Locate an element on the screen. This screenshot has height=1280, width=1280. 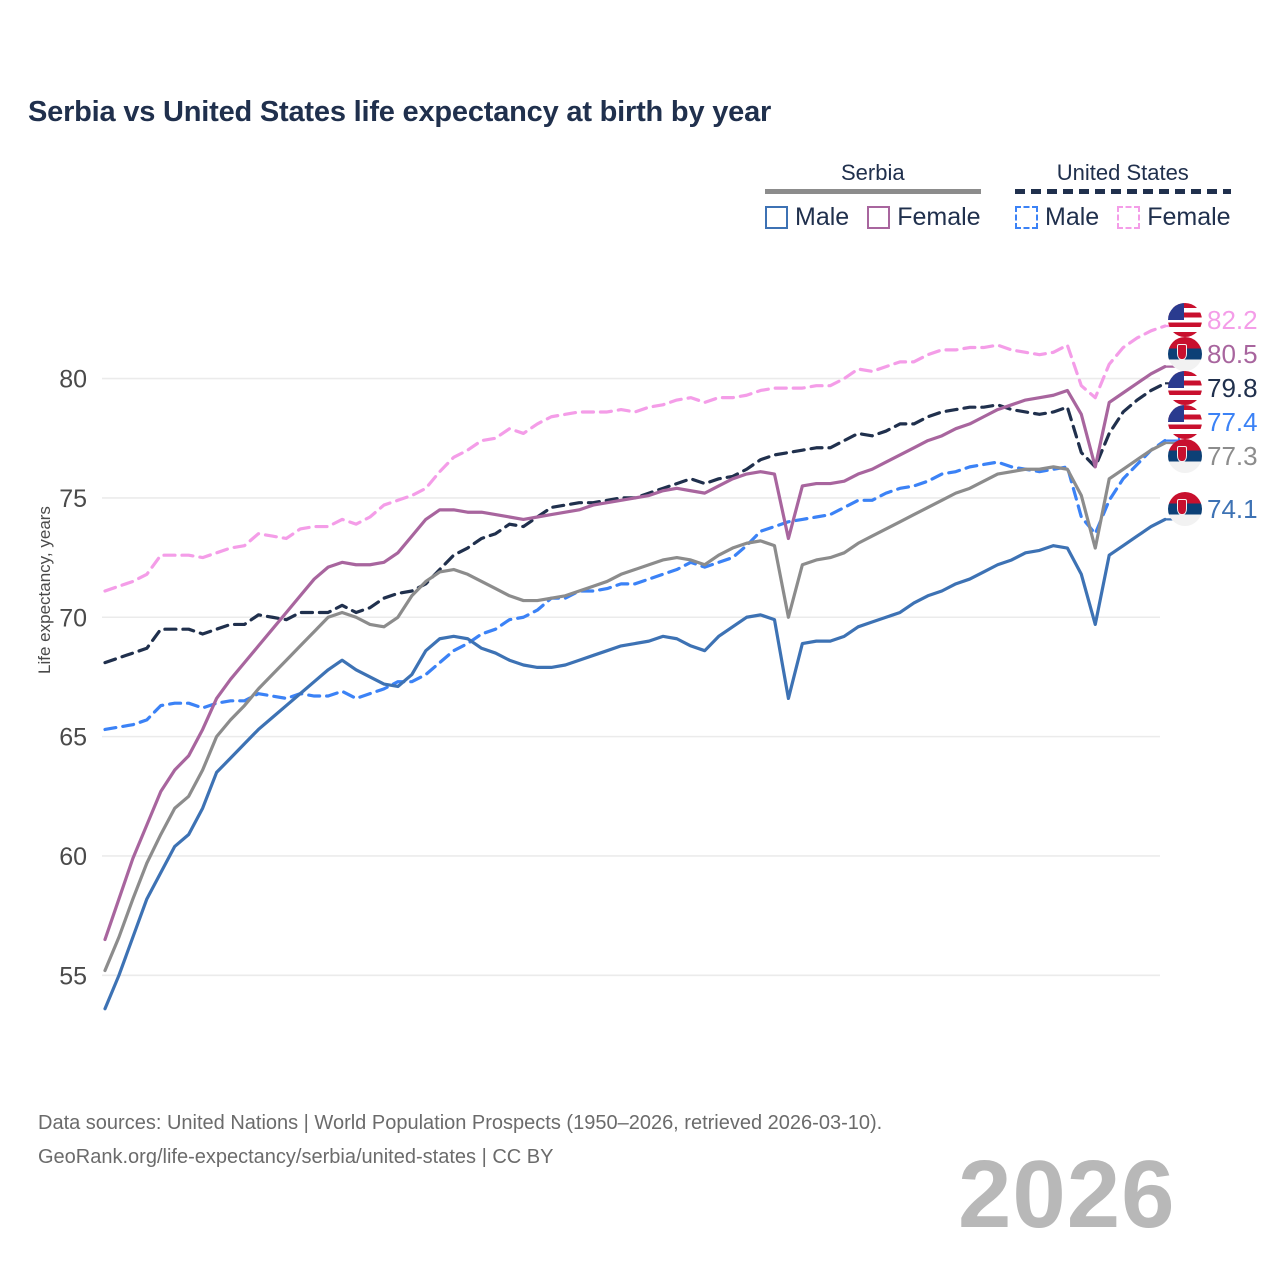
legend-item-us-male: Male is located at coordinates (1057, 217).